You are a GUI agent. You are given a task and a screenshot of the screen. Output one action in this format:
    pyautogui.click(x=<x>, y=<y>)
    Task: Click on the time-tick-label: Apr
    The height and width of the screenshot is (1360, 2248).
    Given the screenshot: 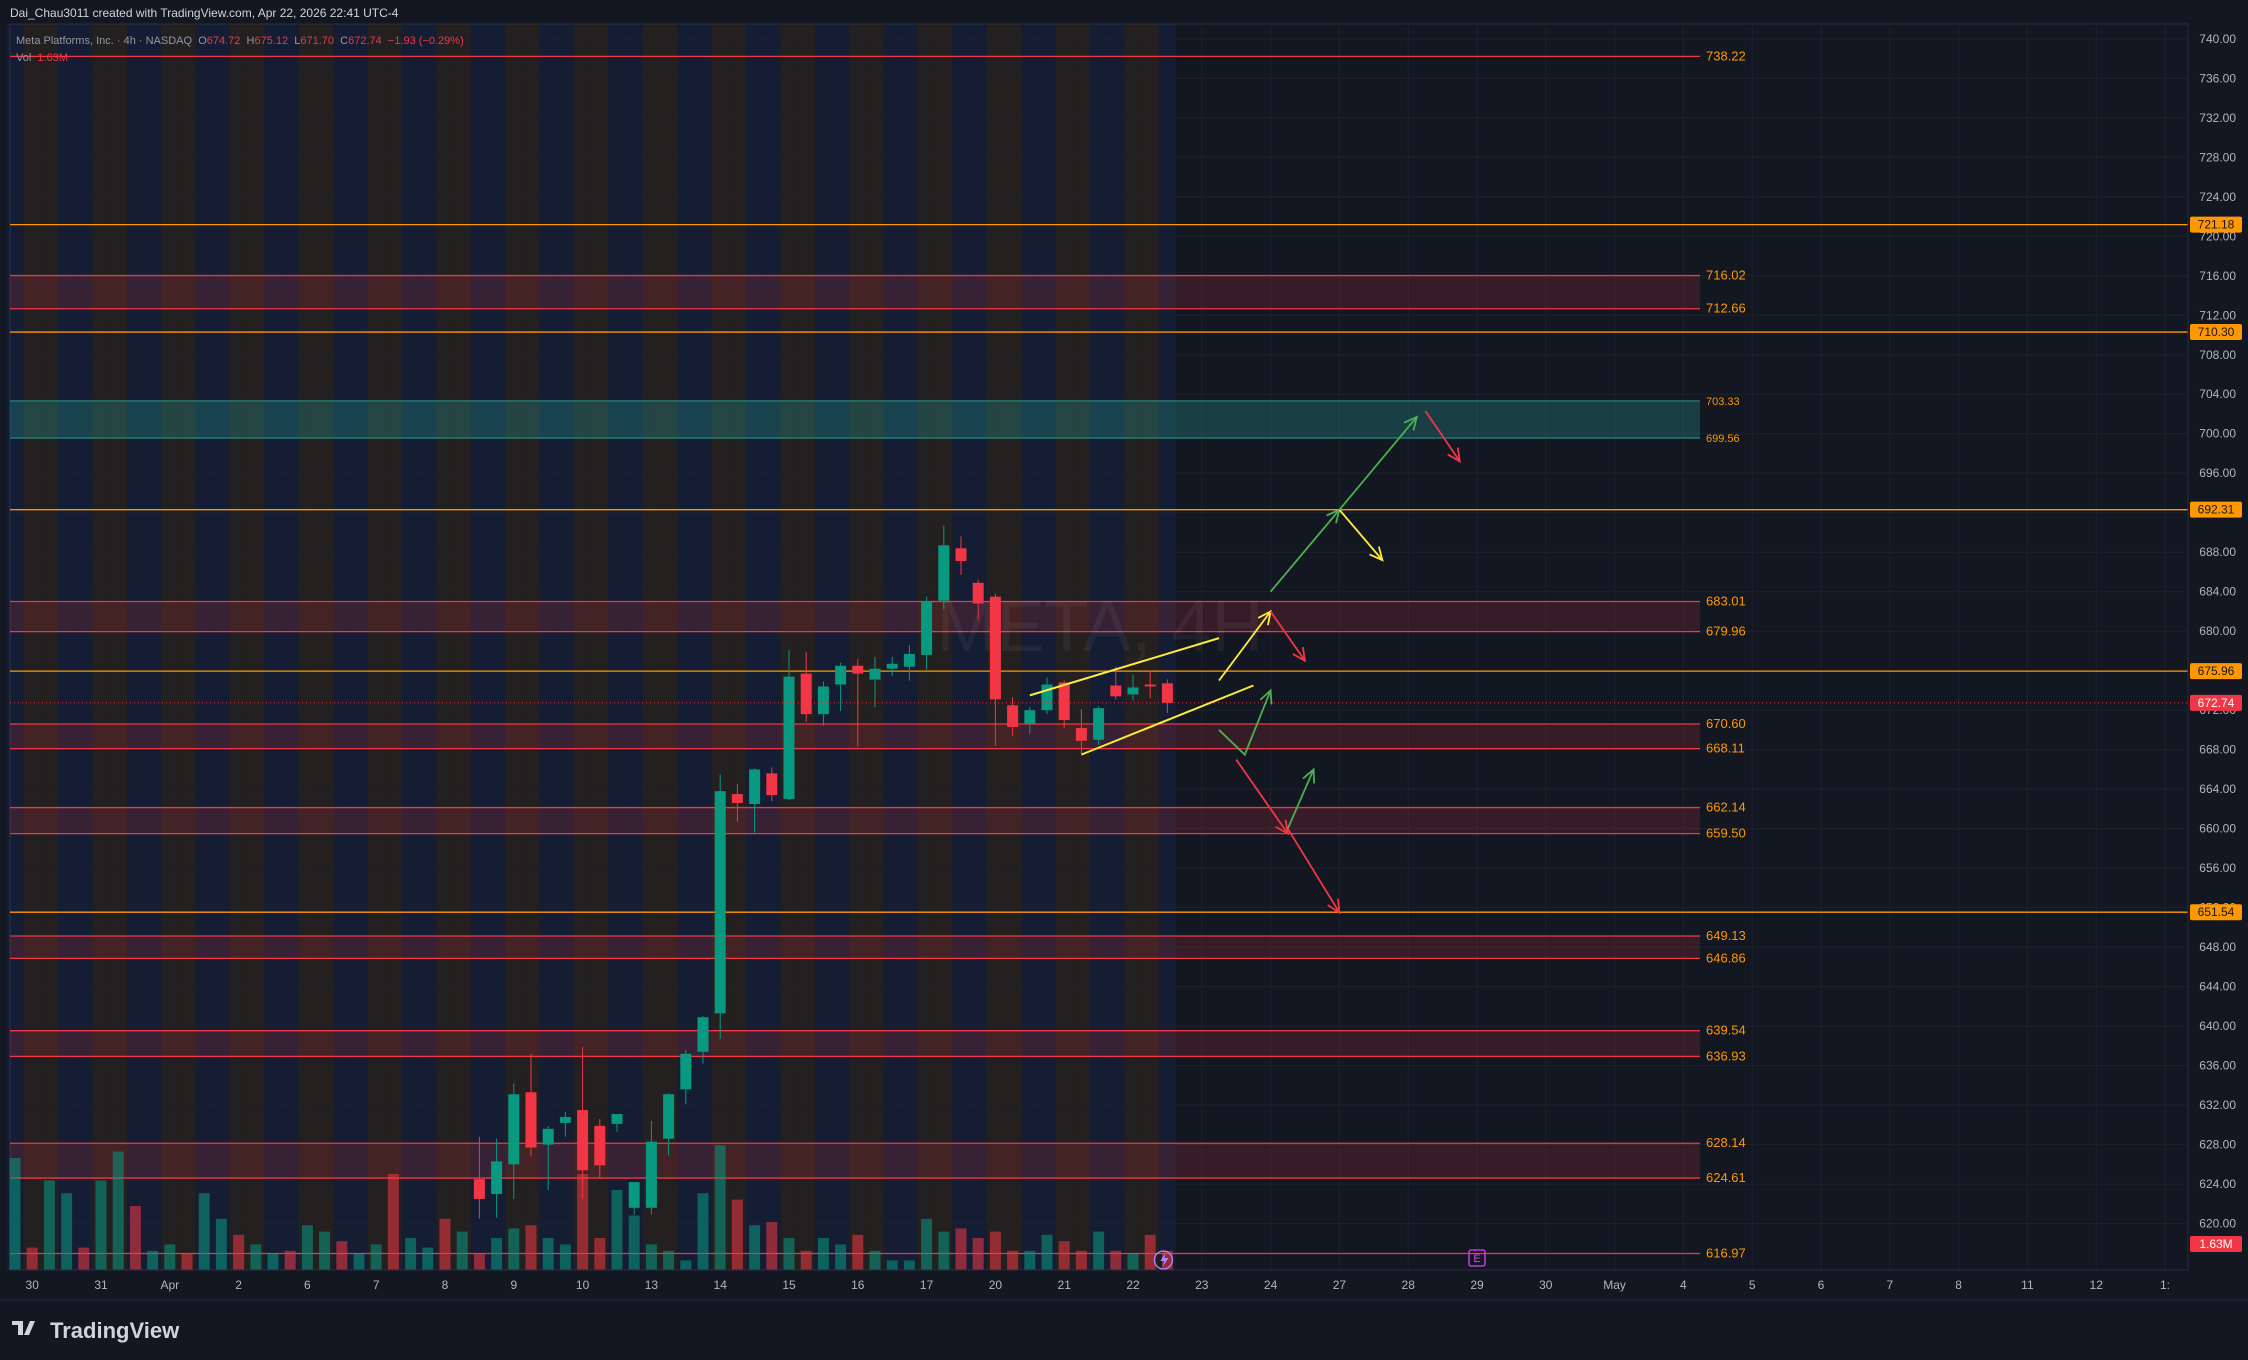 What is the action you would take?
    pyautogui.click(x=169, y=1285)
    